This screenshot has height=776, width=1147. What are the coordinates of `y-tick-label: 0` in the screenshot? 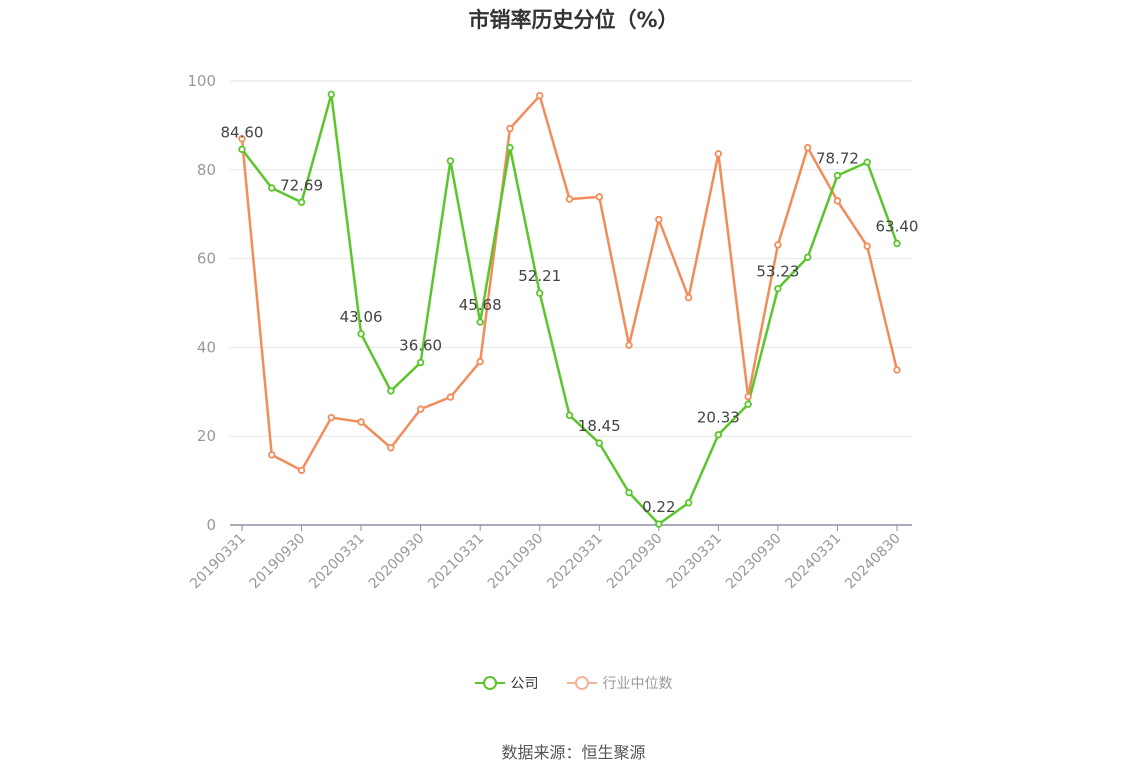 It's located at (211, 525).